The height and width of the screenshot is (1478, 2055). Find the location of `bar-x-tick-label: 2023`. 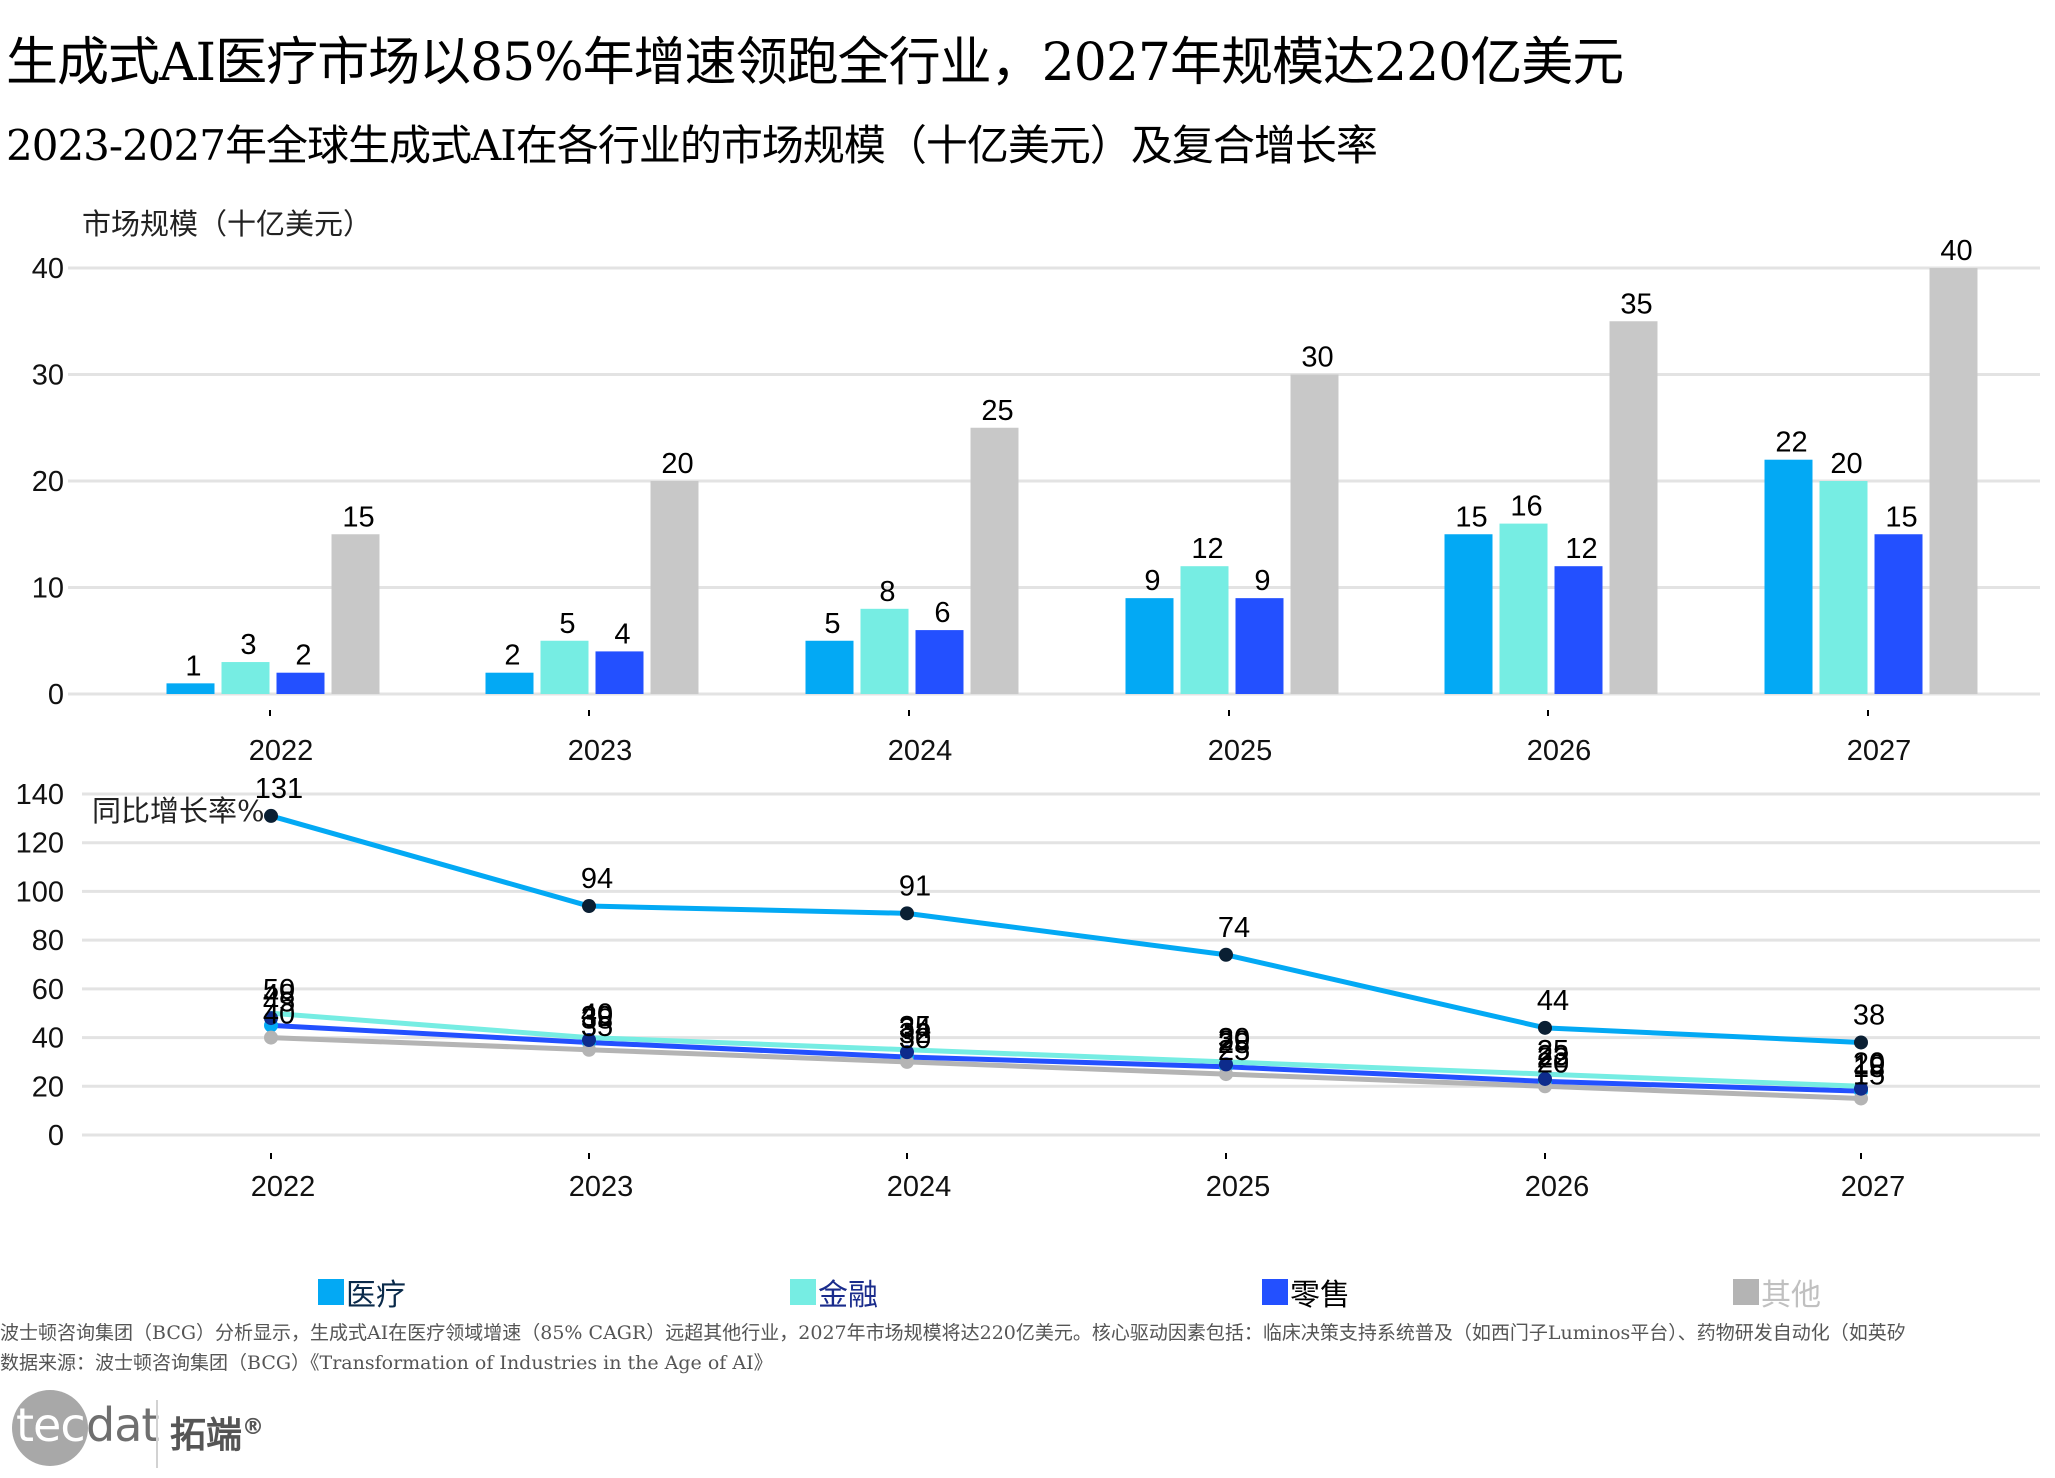

bar-x-tick-label: 2023 is located at coordinates (600, 751).